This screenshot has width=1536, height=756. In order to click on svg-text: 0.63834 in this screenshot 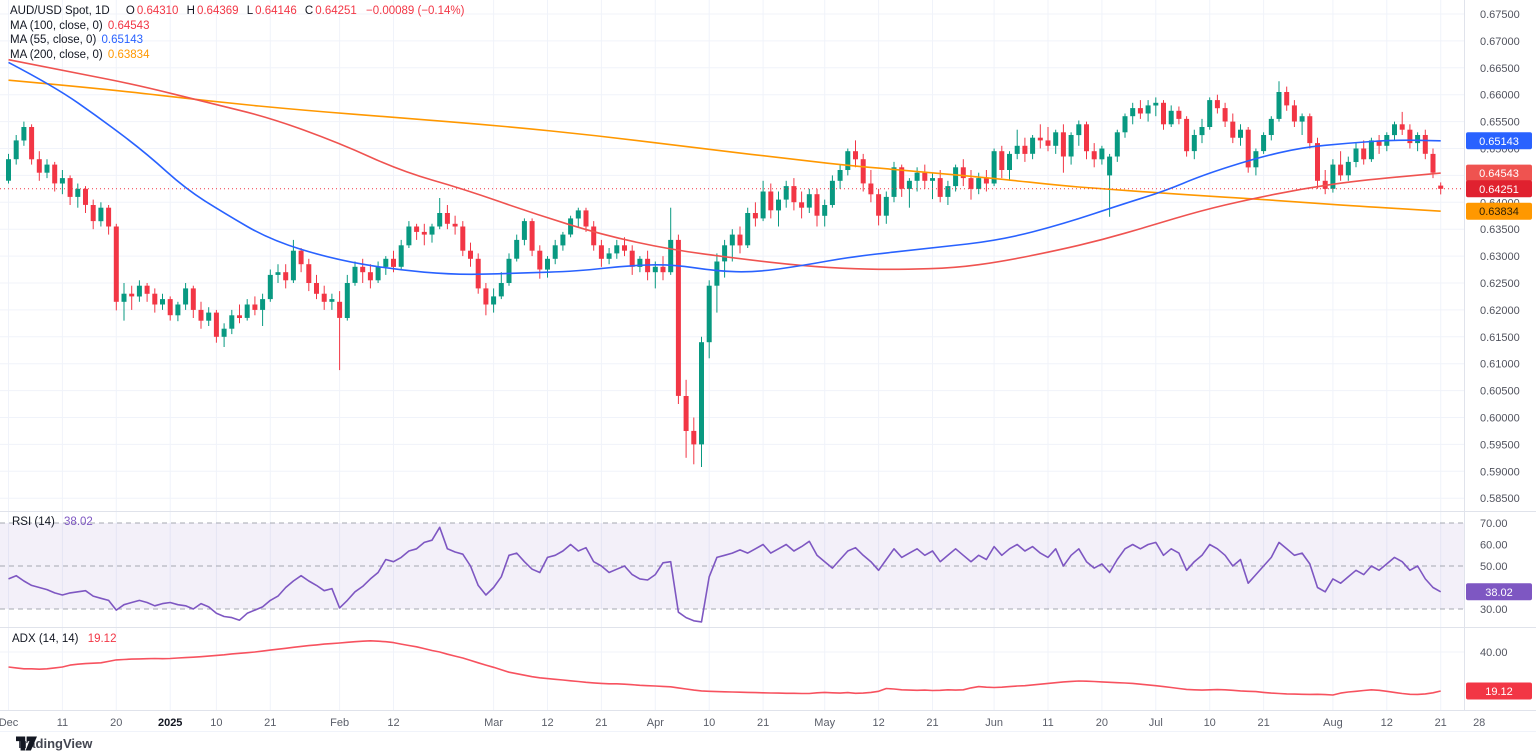, I will do `click(1499, 212)`.